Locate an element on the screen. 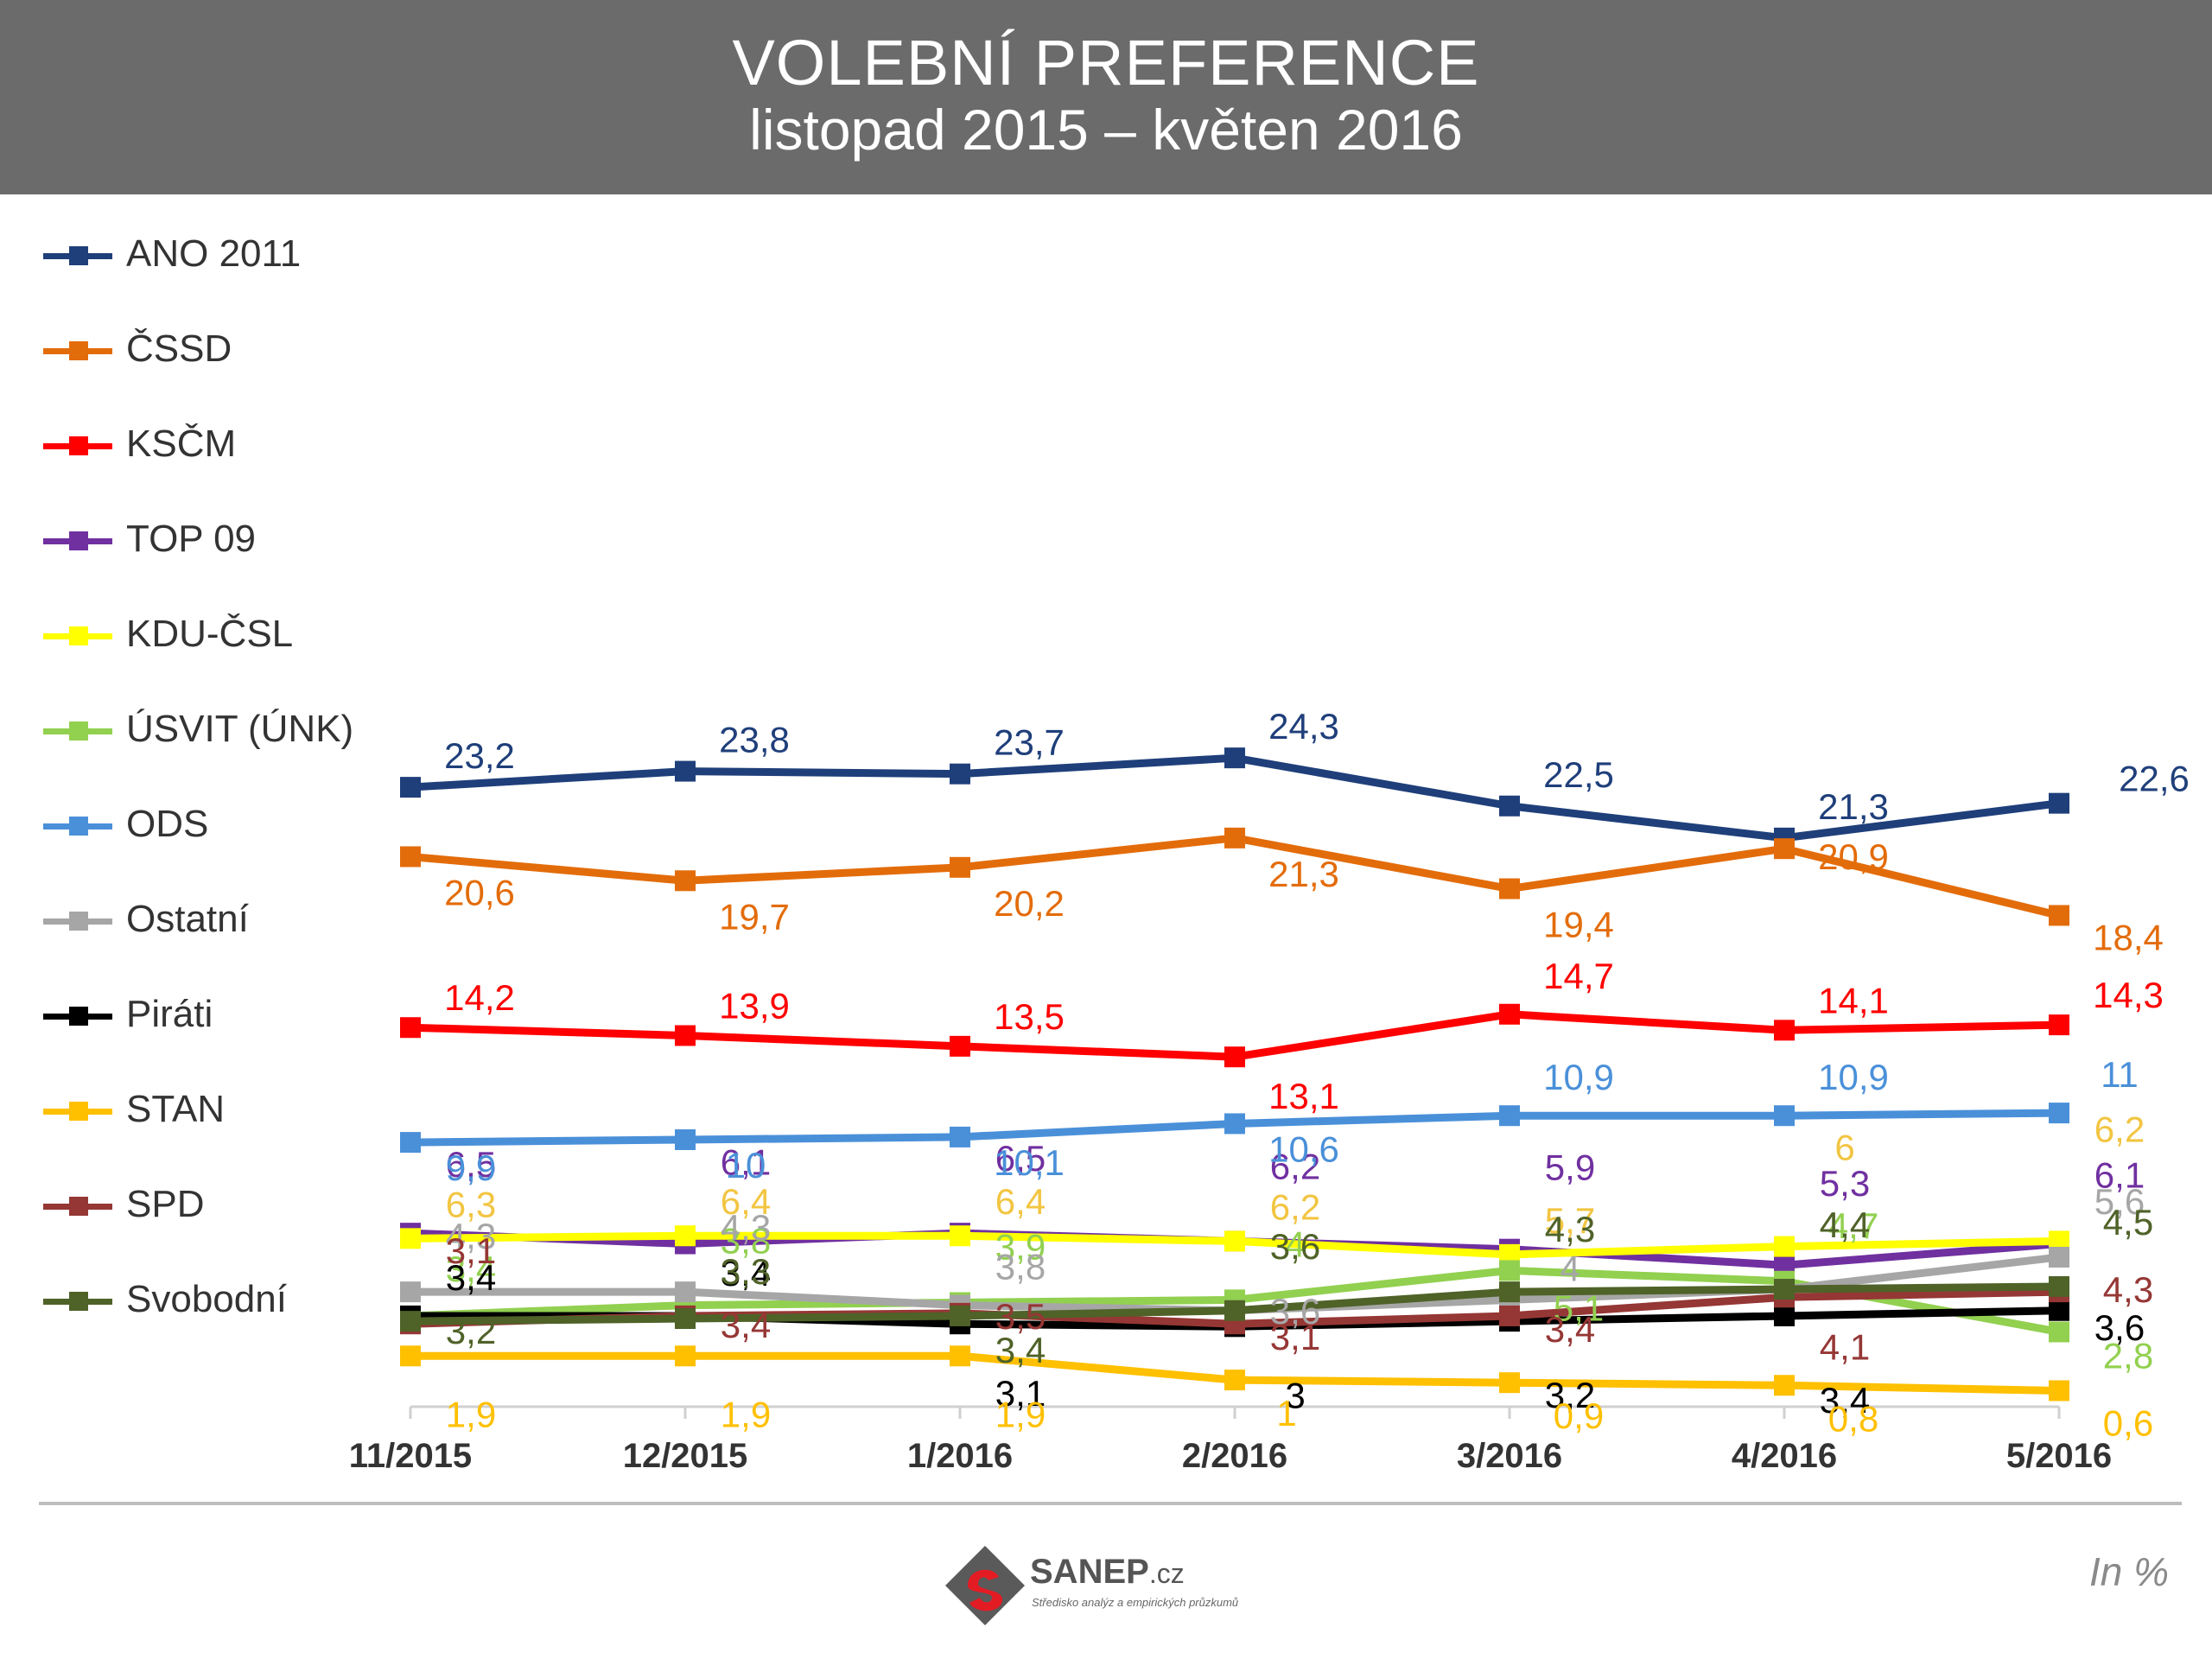 This screenshot has width=2212, height=1659. legend-label: ÚSVIT (ÚNK) is located at coordinates (240, 729).